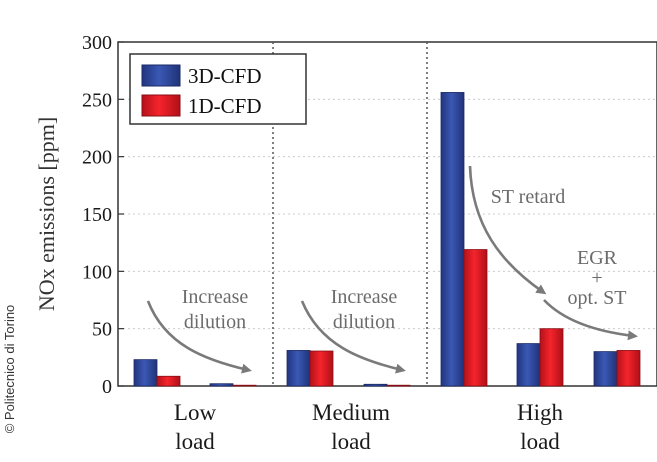 The image size is (657, 462). I want to click on legend-swatch-1d, so click(161, 105).